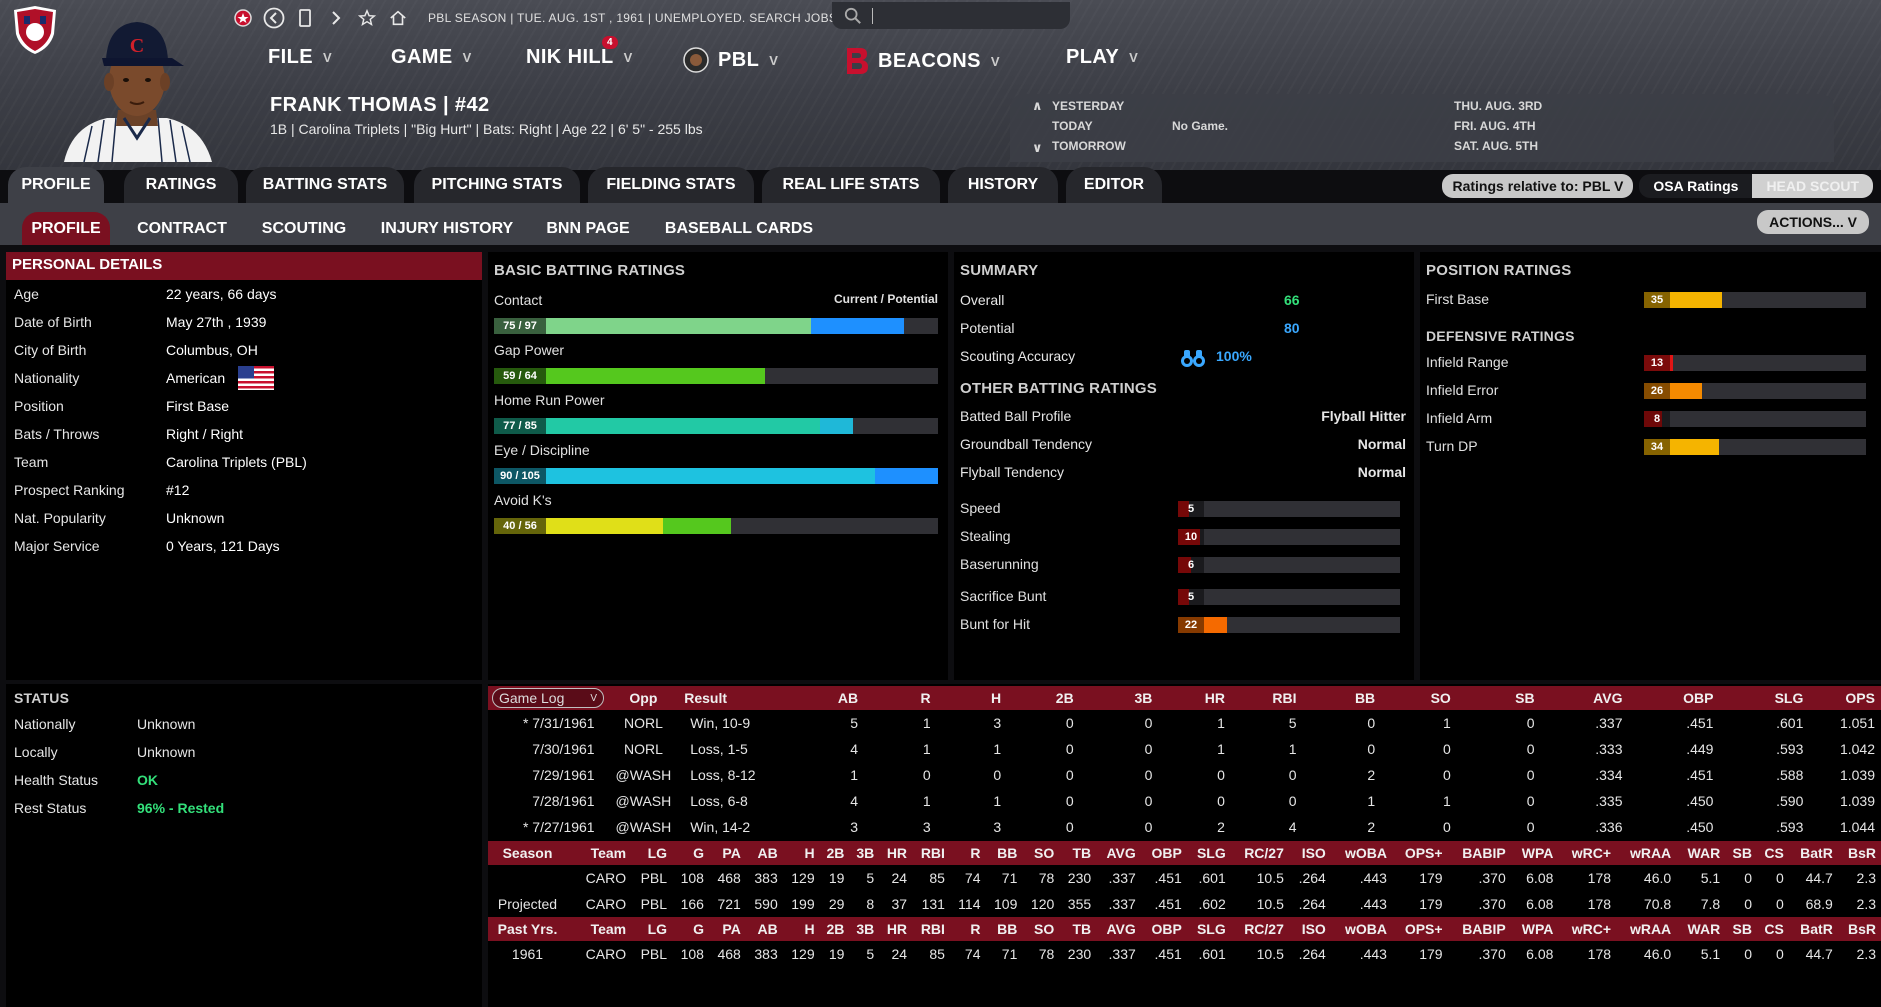 The image size is (1881, 1007). What do you see at coordinates (336, 18) in the screenshot?
I see `forward-arrow-icon` at bounding box center [336, 18].